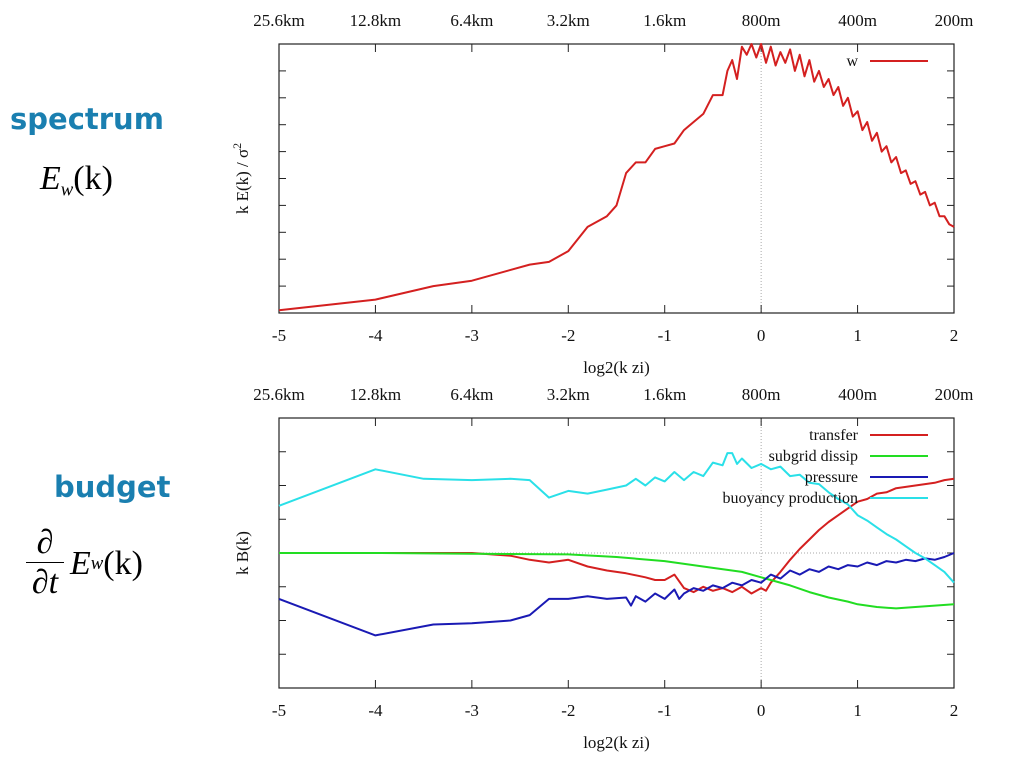 This screenshot has height=768, width=1024. Describe the element at coordinates (813, 456) in the screenshot. I see `legend-label: subgrid dissip` at that location.